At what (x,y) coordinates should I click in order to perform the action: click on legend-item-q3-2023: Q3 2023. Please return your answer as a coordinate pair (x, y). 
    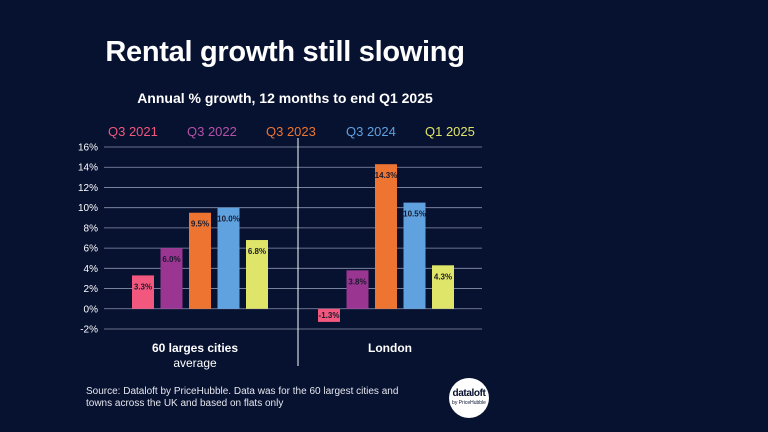
    Looking at the image, I should click on (291, 131).